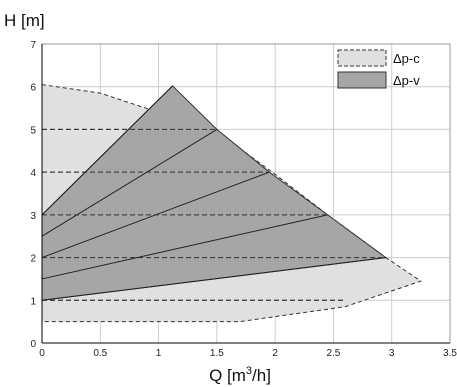  Describe the element at coordinates (275, 353) in the screenshot. I see `x-tick-label-4: 2` at that location.